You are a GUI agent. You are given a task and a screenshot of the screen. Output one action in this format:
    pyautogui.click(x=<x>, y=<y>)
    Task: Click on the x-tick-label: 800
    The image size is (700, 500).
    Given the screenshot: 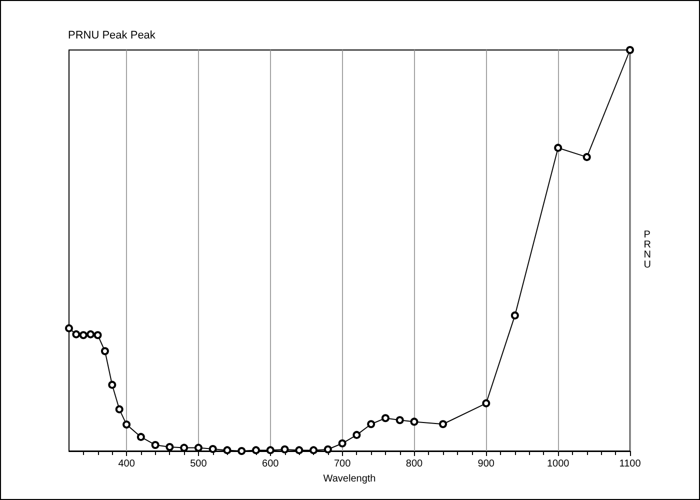 What is the action you would take?
    pyautogui.click(x=415, y=464)
    